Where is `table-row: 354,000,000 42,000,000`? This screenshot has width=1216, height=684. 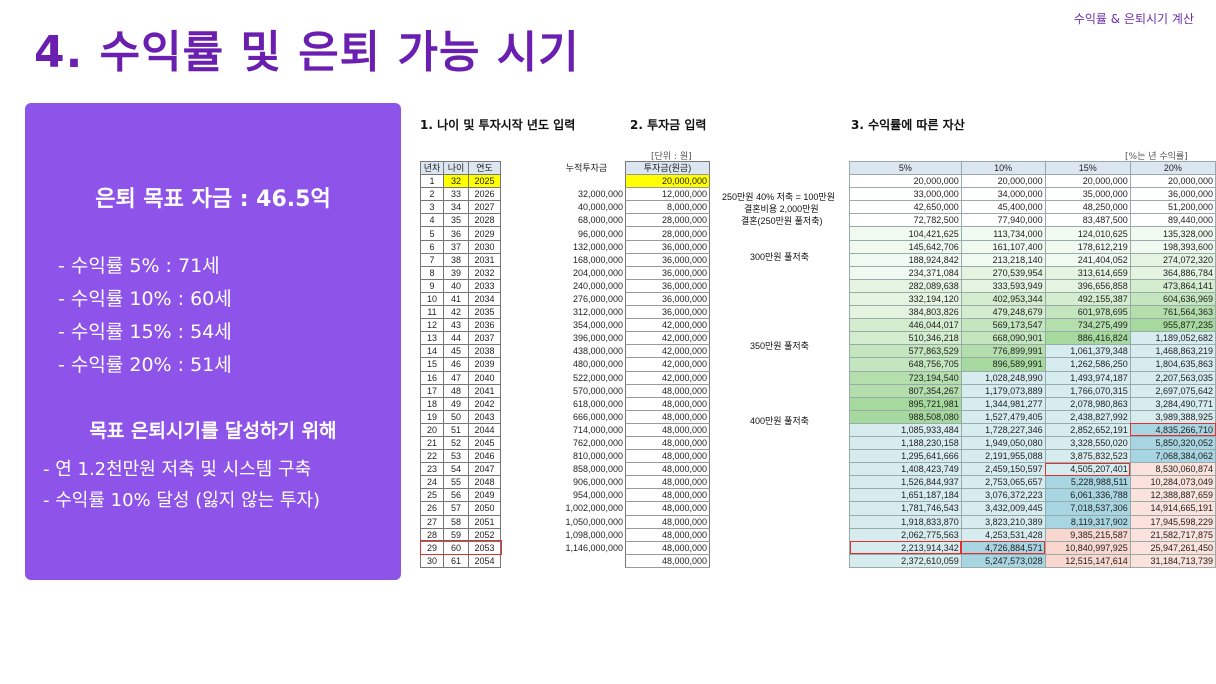 table-row: 354,000,000 42,000,000 is located at coordinates (629, 325).